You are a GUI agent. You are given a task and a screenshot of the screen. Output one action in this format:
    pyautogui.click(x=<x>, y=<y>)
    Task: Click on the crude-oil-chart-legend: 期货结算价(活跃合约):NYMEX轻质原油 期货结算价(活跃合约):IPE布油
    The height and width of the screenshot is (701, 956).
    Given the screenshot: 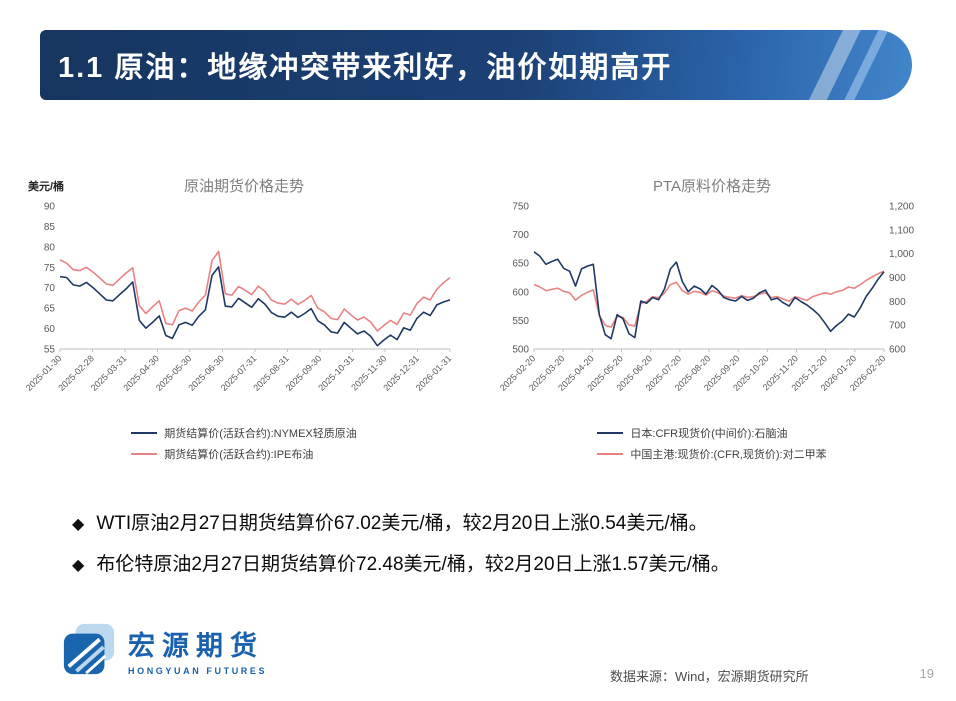 What is the action you would take?
    pyautogui.click(x=244, y=446)
    